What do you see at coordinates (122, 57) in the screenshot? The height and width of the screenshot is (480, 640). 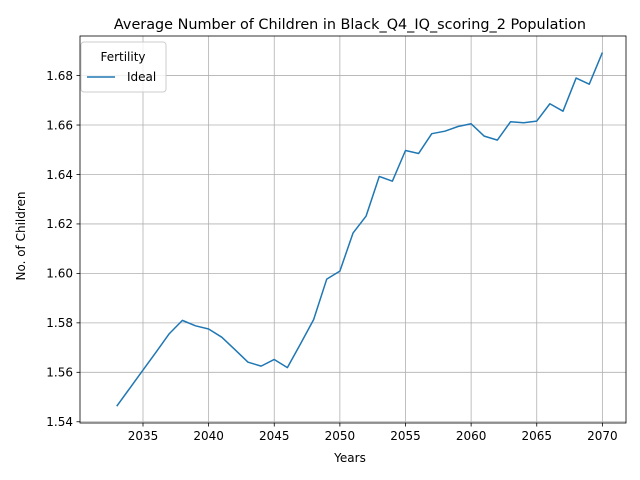 I see `legend-title: Fertility` at bounding box center [122, 57].